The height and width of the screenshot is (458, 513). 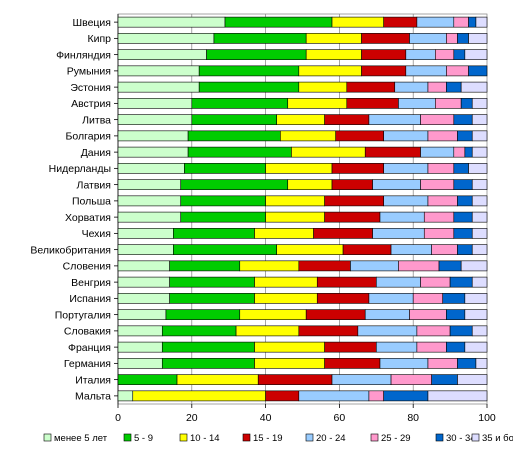 What do you see at coordinates (96, 234) in the screenshot?
I see `category-label: Чехия` at bounding box center [96, 234].